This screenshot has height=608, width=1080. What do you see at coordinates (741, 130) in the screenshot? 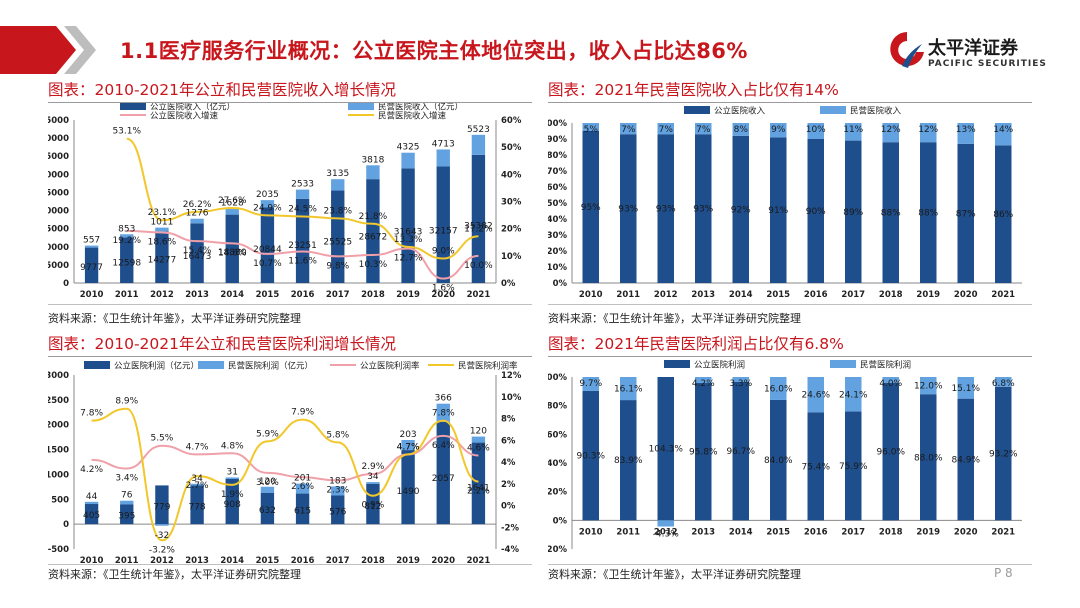
I see `private-share-label: 8%` at bounding box center [741, 130].